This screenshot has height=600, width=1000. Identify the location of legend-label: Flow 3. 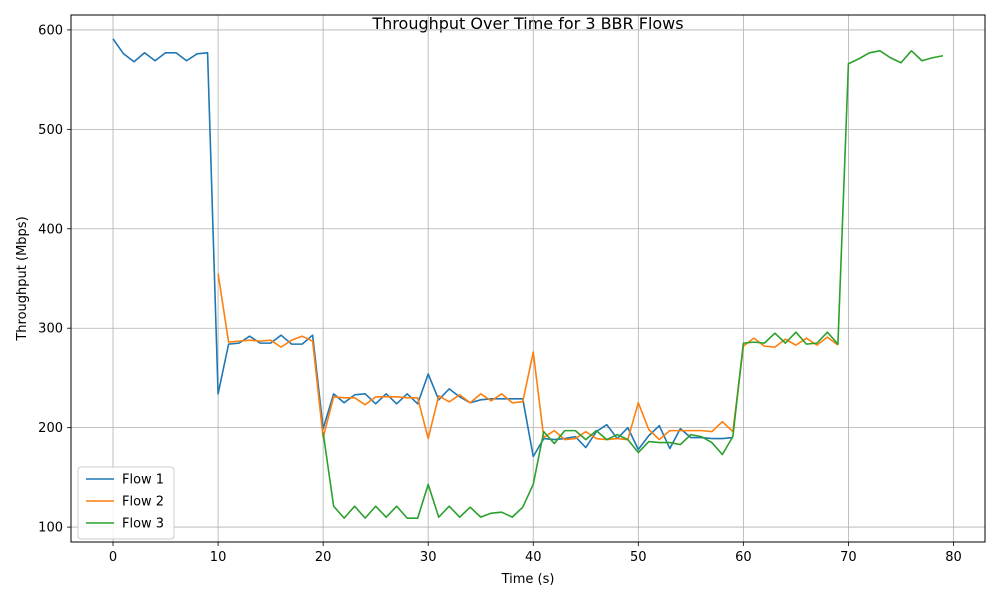
(143, 524).